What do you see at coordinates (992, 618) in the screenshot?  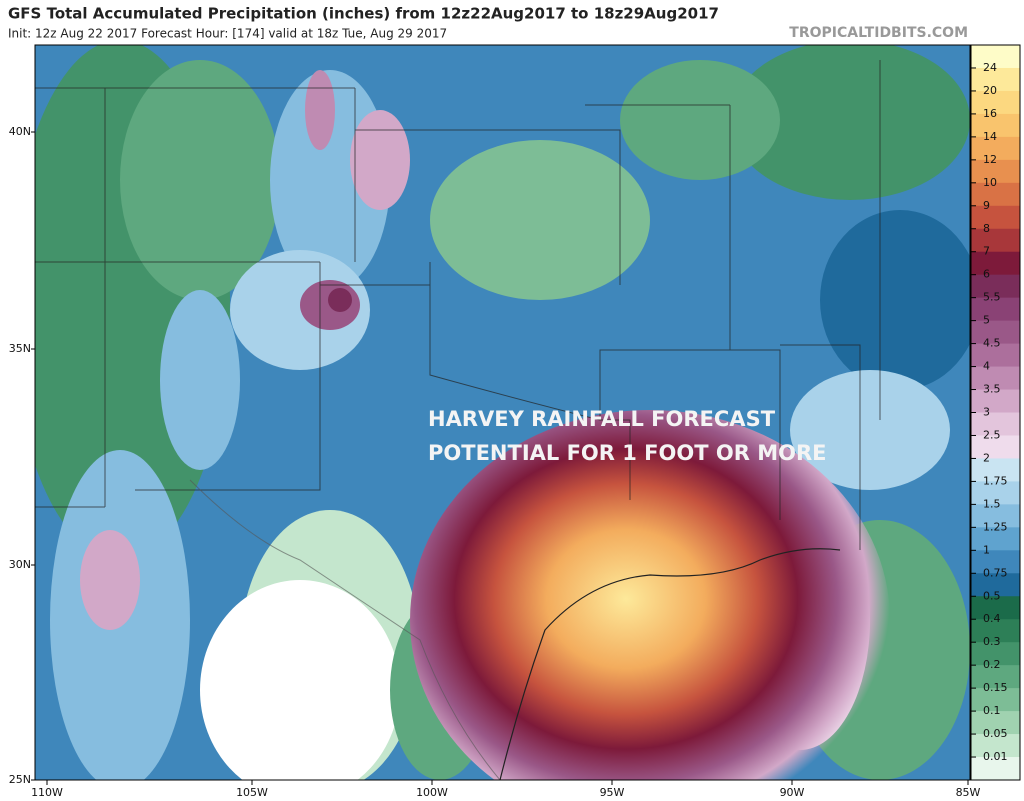 I see `colorbar-label: 0.4` at bounding box center [992, 618].